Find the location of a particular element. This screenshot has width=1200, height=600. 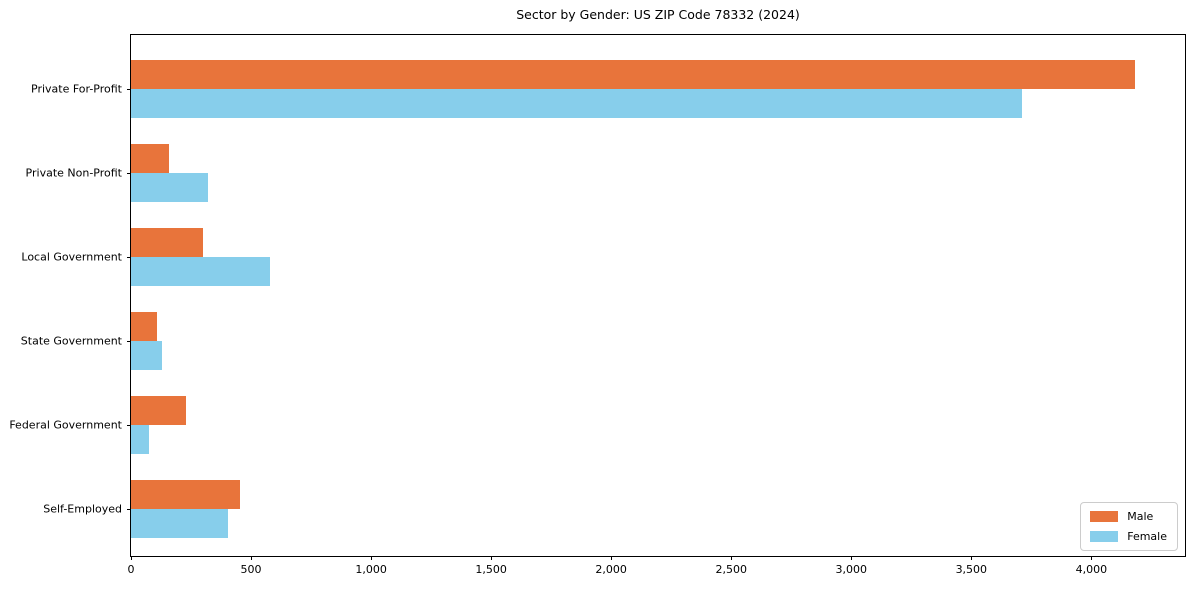

legend-row-female: Female is located at coordinates (1128, 536).